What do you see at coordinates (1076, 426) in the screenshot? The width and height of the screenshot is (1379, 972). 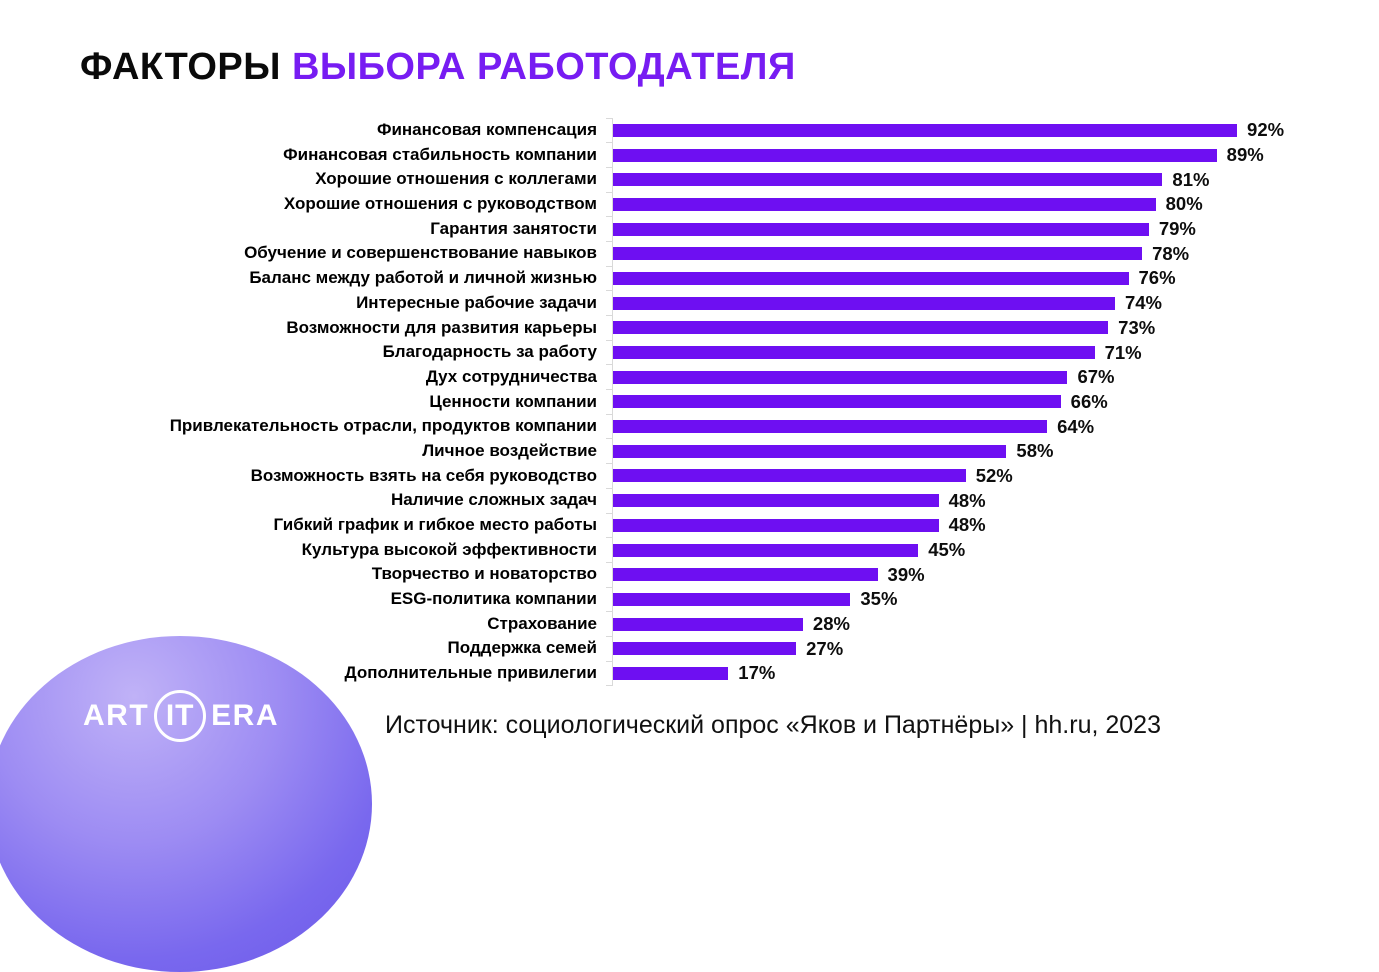 I see `value-label: 64%` at bounding box center [1076, 426].